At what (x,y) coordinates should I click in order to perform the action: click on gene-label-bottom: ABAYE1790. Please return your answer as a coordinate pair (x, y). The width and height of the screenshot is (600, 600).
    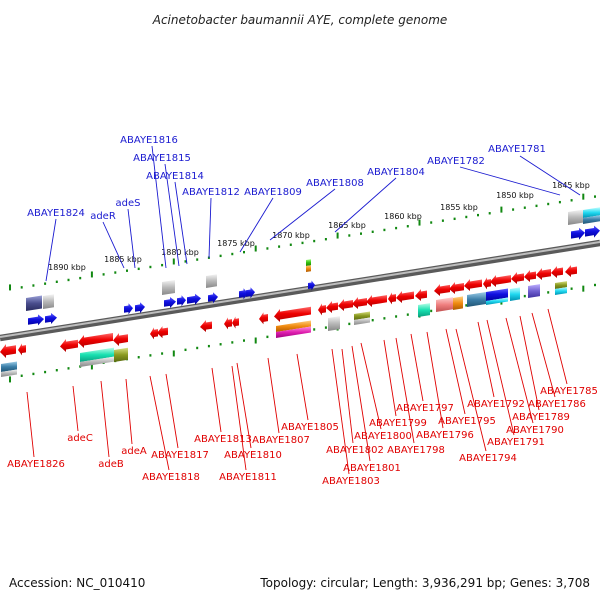
    Looking at the image, I should click on (535, 430).